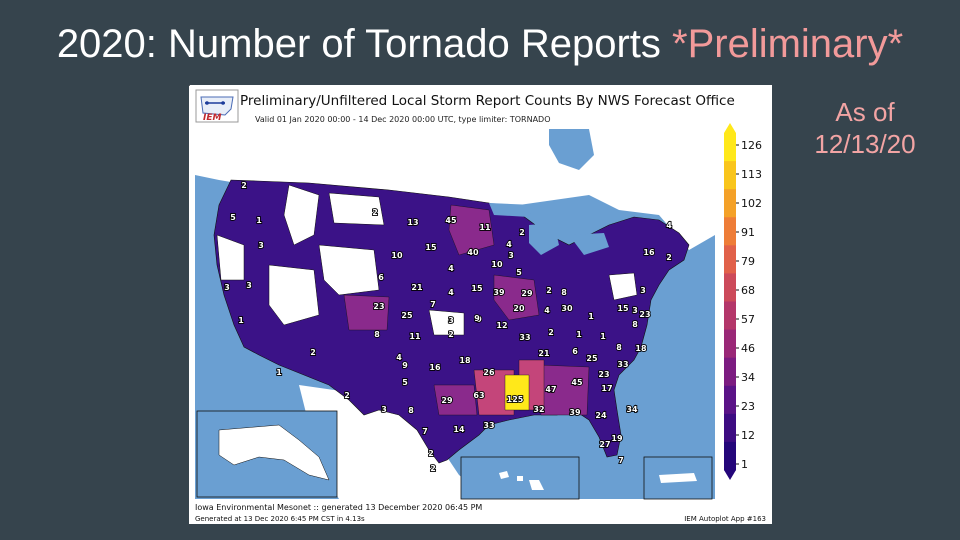 This screenshot has width=960, height=540. I want to click on colorbar-min-arrow, so click(730, 475).